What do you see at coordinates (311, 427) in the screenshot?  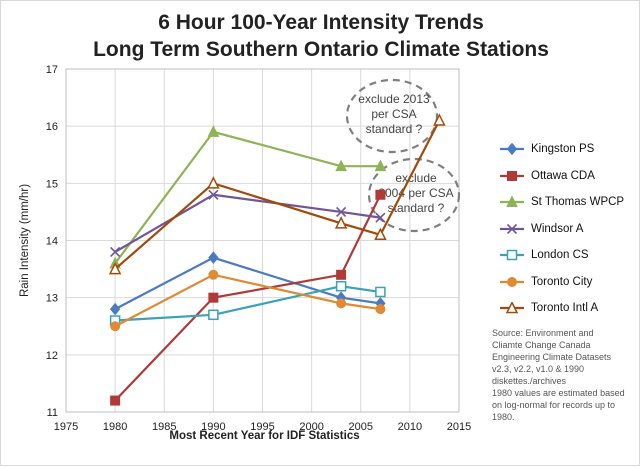 I see `x-tick-label: 2000` at bounding box center [311, 427].